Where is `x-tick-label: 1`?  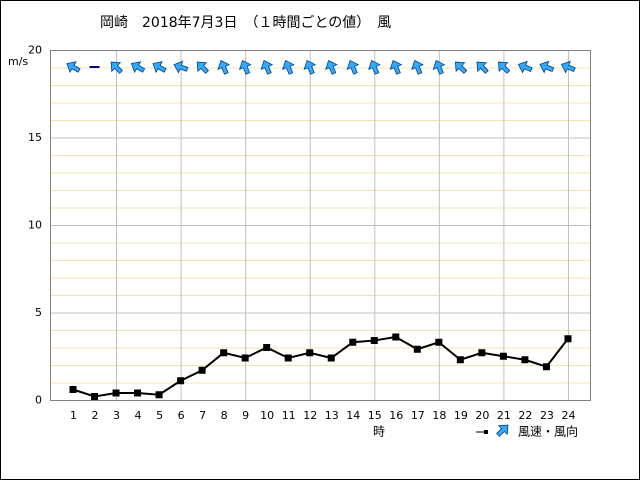 x-tick-label: 1 is located at coordinates (73, 415).